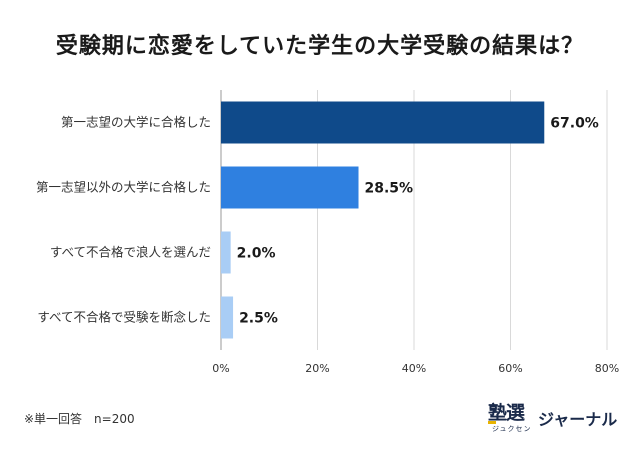 The width and height of the screenshot is (640, 458). Describe the element at coordinates (492, 422) in the screenshot. I see `logo-accent-mark` at that location.